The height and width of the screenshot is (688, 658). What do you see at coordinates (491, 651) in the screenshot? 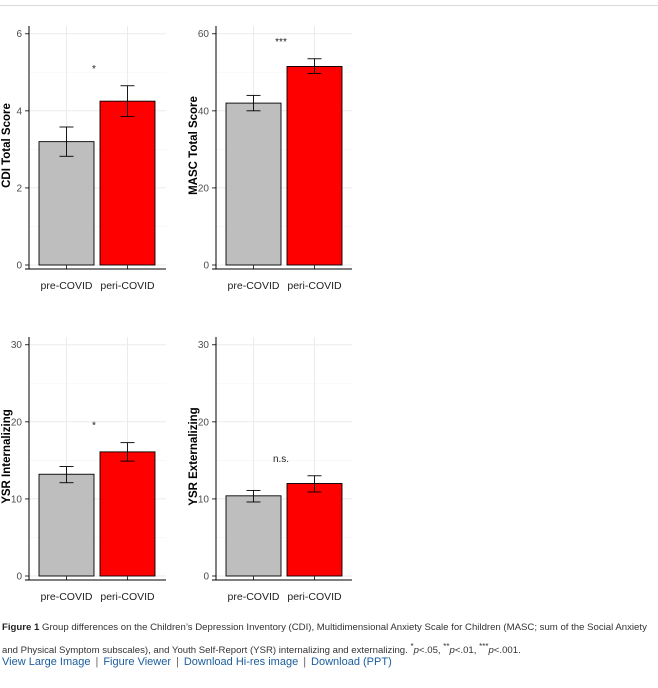
I see `sig-p-3: p` at bounding box center [491, 651].